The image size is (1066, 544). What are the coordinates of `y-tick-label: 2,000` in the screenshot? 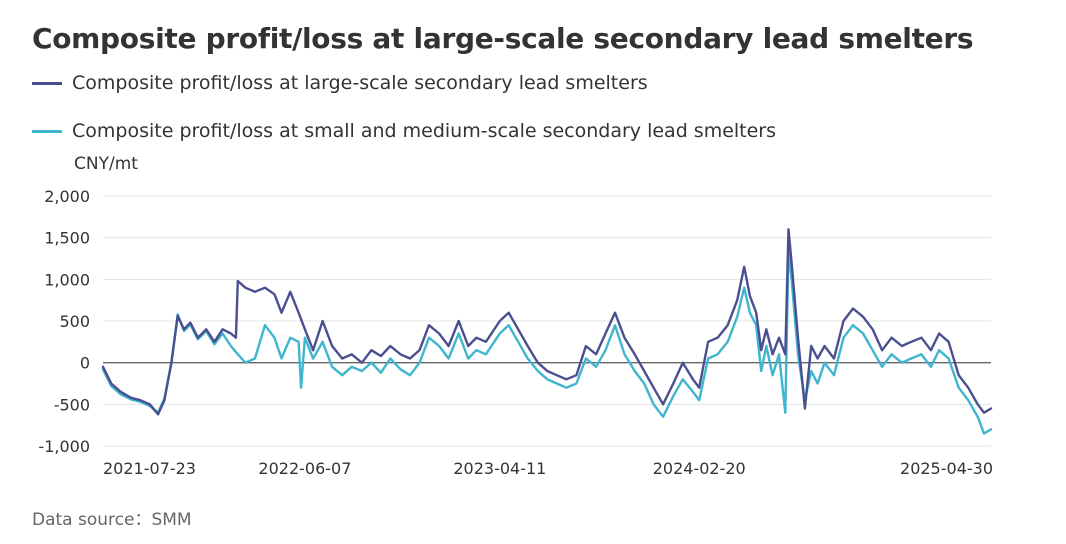 It's located at (67, 196).